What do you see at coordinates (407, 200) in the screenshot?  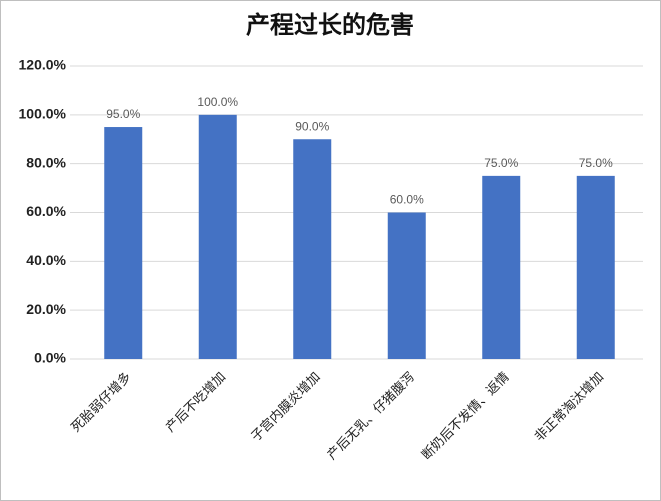 I see `value-label: 60.0%` at bounding box center [407, 200].